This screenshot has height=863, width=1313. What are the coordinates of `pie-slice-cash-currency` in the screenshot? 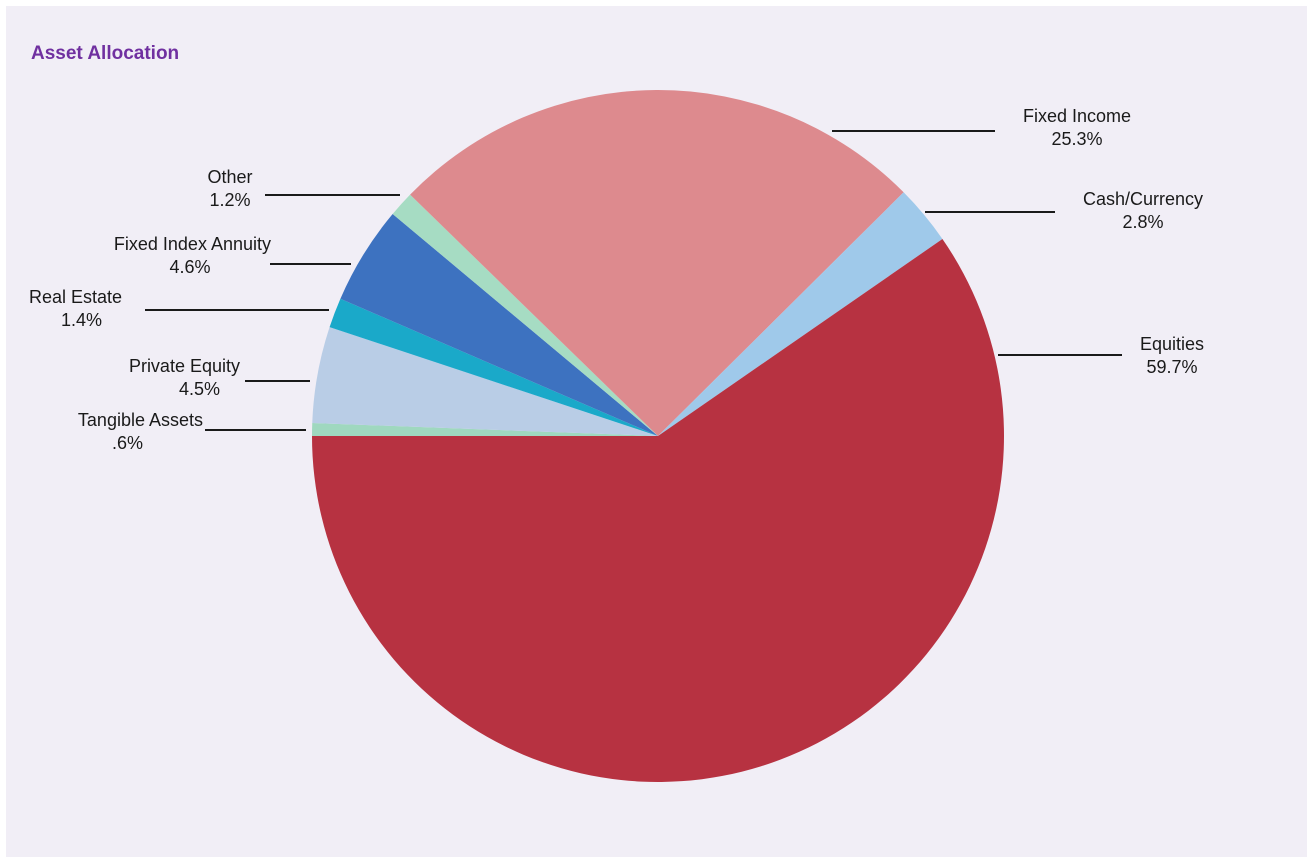 It's located at (800, 314).